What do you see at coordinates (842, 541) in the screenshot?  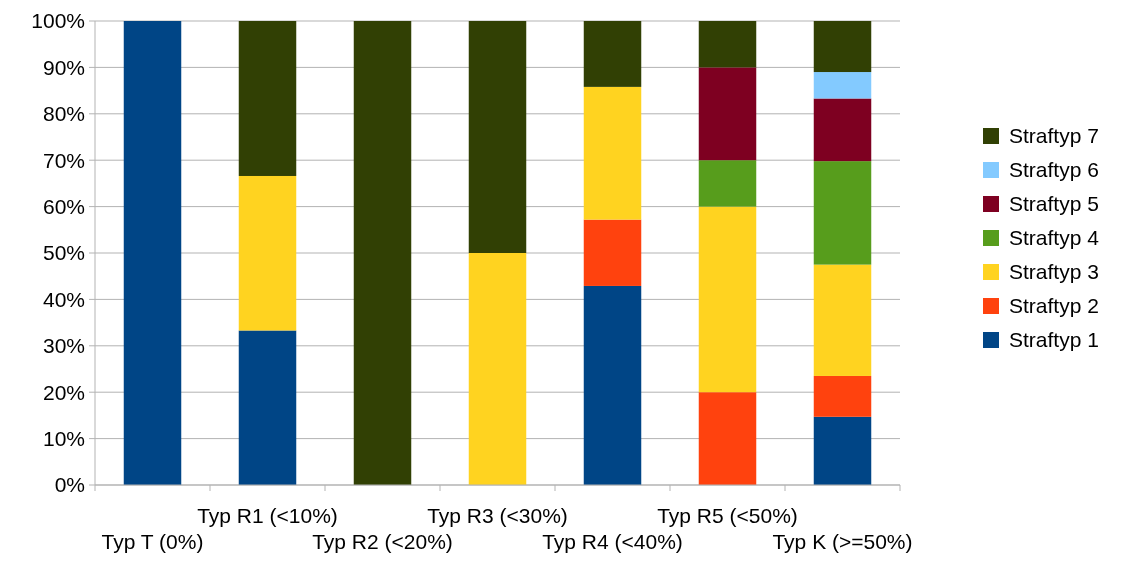 I see `x-tick-label: Typ K (>=50%)` at bounding box center [842, 541].